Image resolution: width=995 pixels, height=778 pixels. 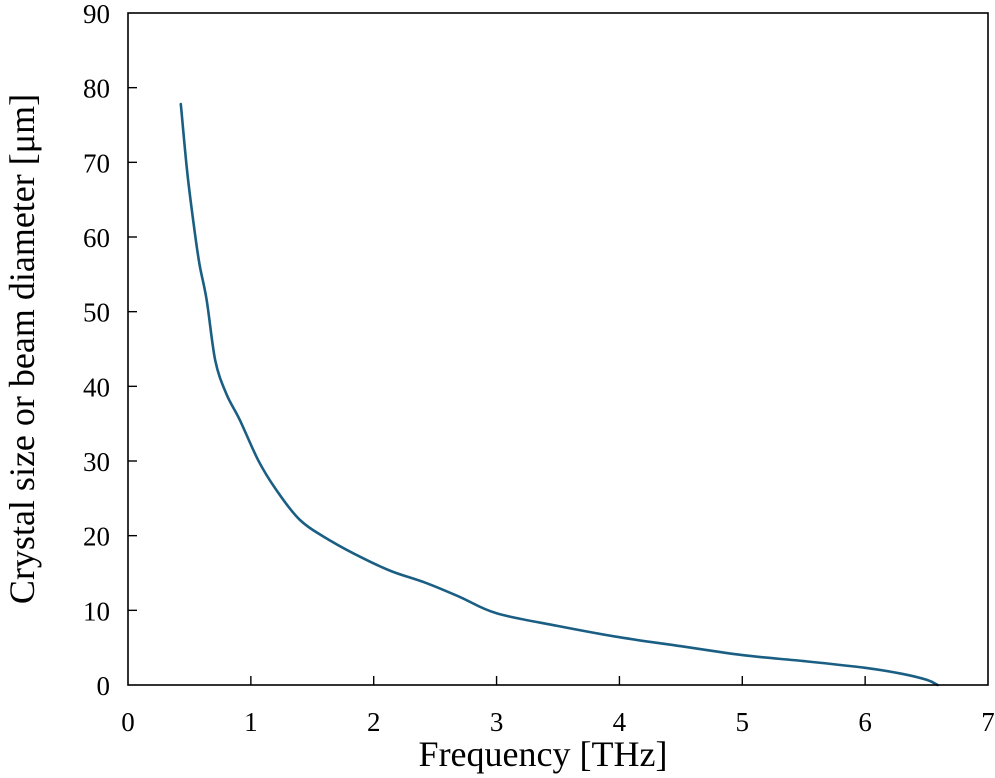 What do you see at coordinates (543, 754) in the screenshot?
I see `x-axis-title: Frequency [THz]` at bounding box center [543, 754].